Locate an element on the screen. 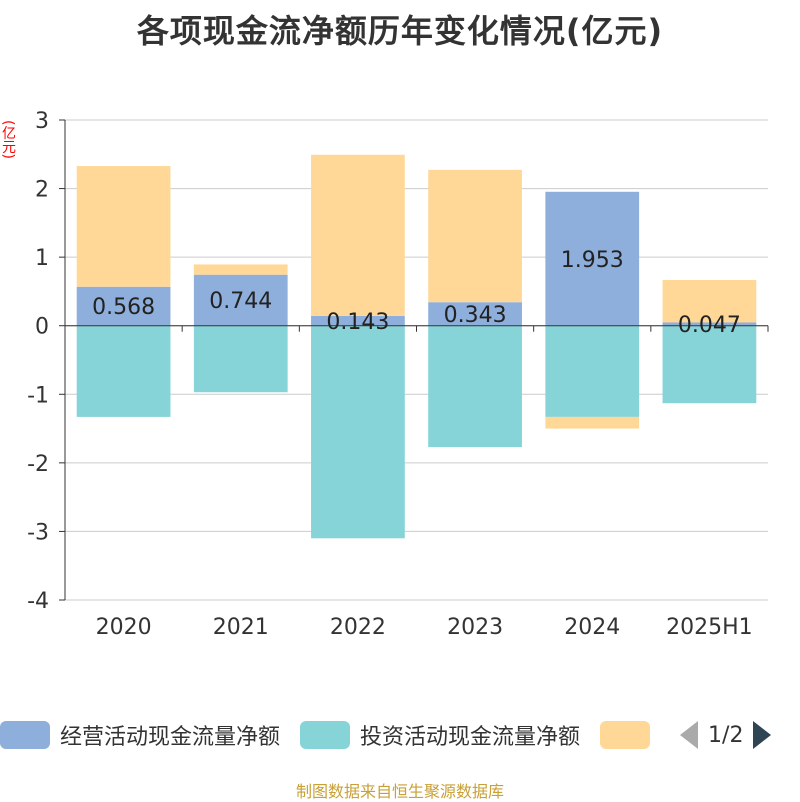 The height and width of the screenshot is (802, 800). bar-series2-2021 is located at coordinates (240, 269).